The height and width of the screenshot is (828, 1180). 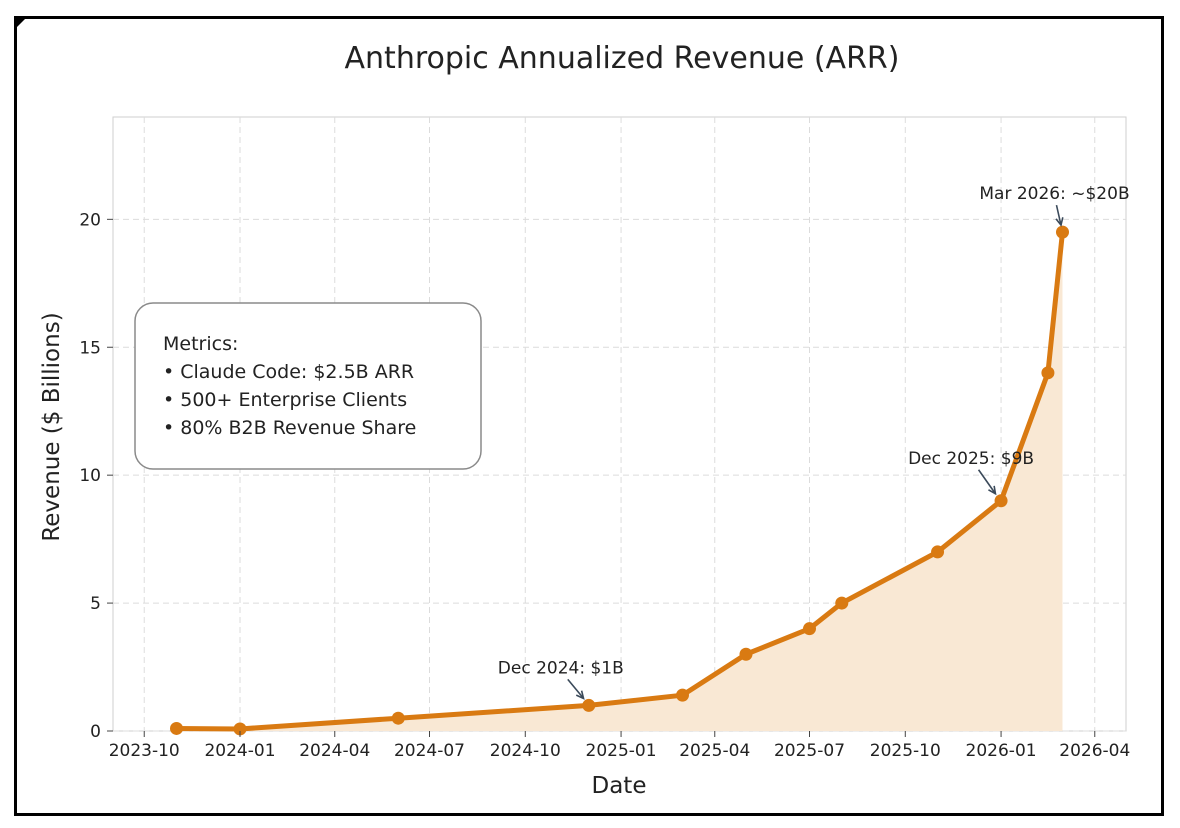 What do you see at coordinates (809, 751) in the screenshot?
I see `x-tick-label: 2025-07` at bounding box center [809, 751].